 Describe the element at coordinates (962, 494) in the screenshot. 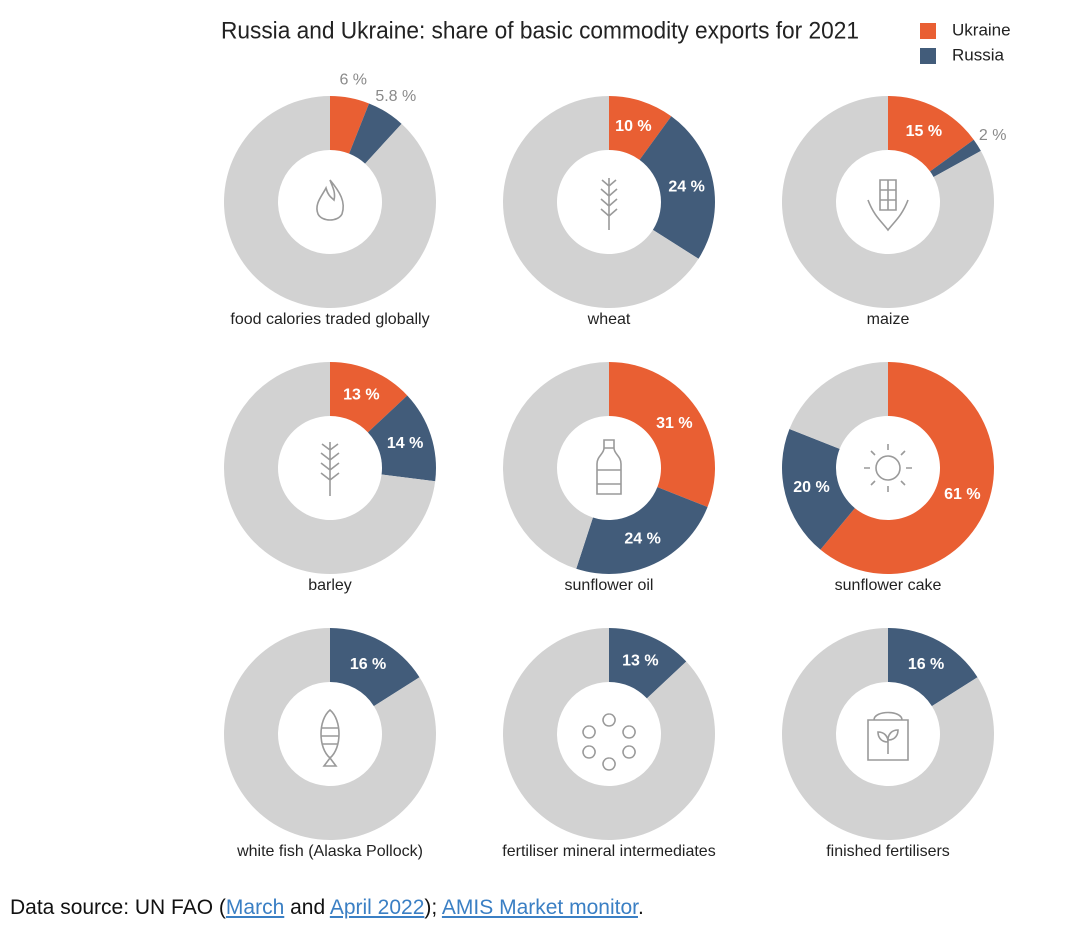

I see `value-label: 61 %` at that location.